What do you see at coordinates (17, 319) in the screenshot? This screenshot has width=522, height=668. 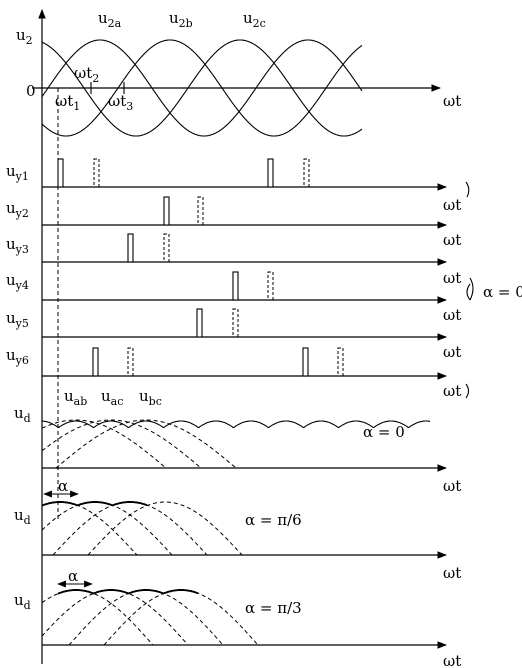 I see `pulse-label-y5: uy5` at bounding box center [17, 319].